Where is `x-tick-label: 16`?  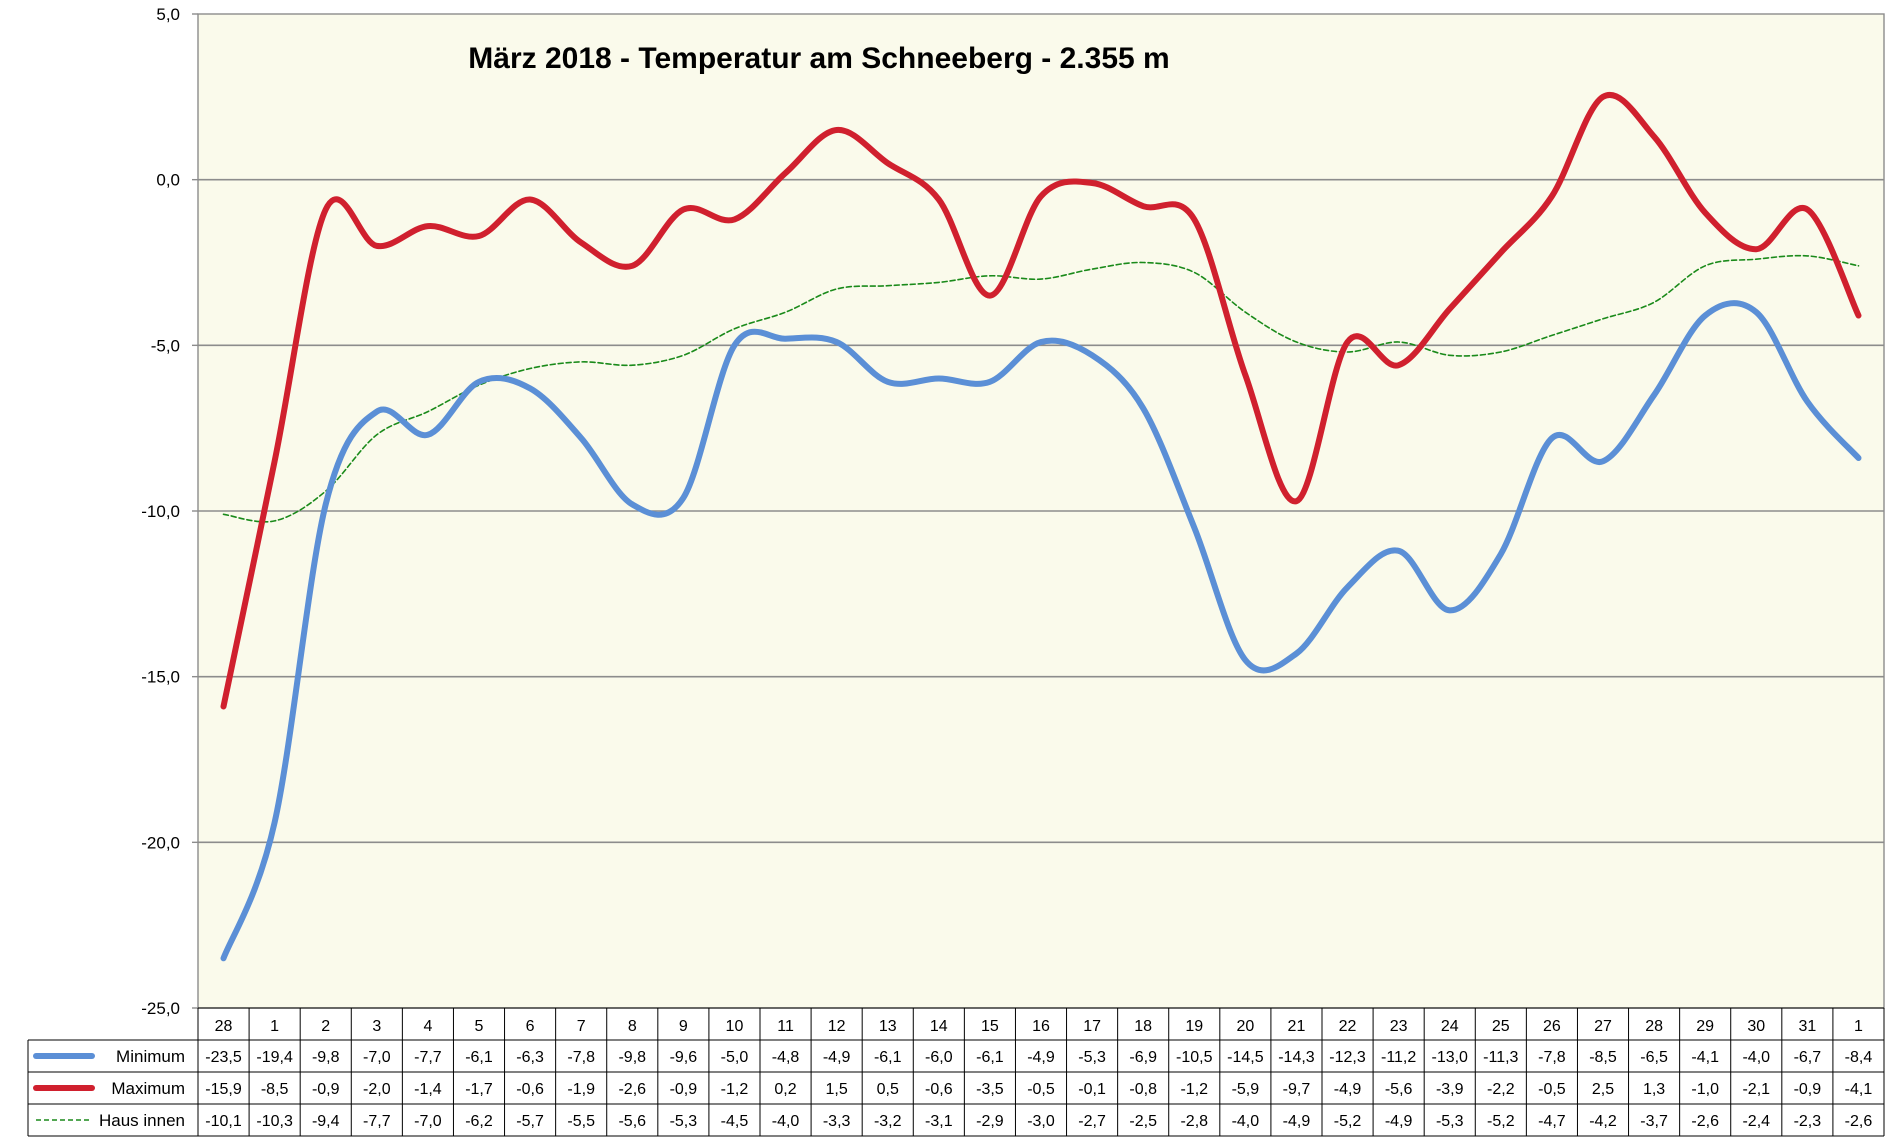 x-tick-label: 16 is located at coordinates (1041, 1026).